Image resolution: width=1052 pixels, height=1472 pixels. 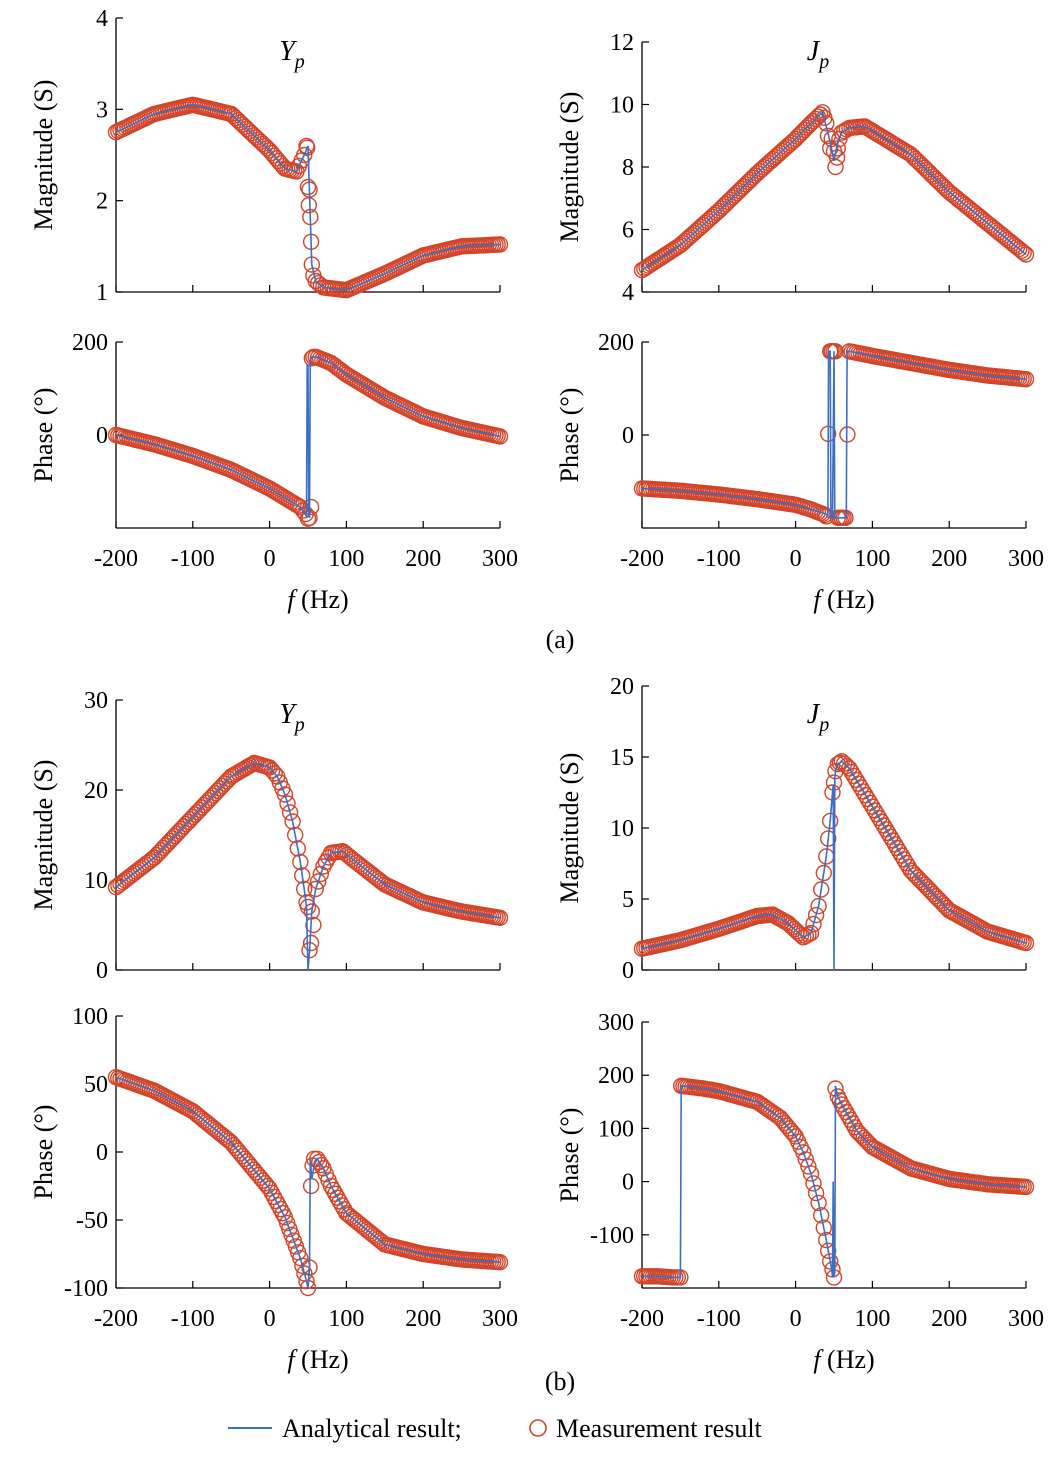 What do you see at coordinates (560, 639) in the screenshot?
I see `caption-a: (a)` at bounding box center [560, 639].